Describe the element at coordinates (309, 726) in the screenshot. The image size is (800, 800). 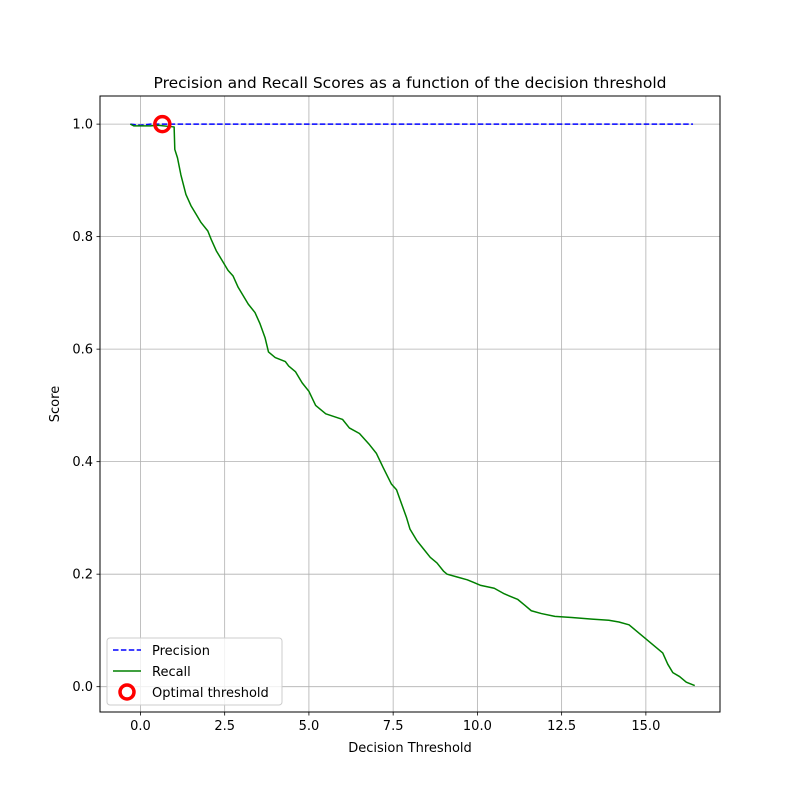
I see `x-tick-label: 5.0` at that location.